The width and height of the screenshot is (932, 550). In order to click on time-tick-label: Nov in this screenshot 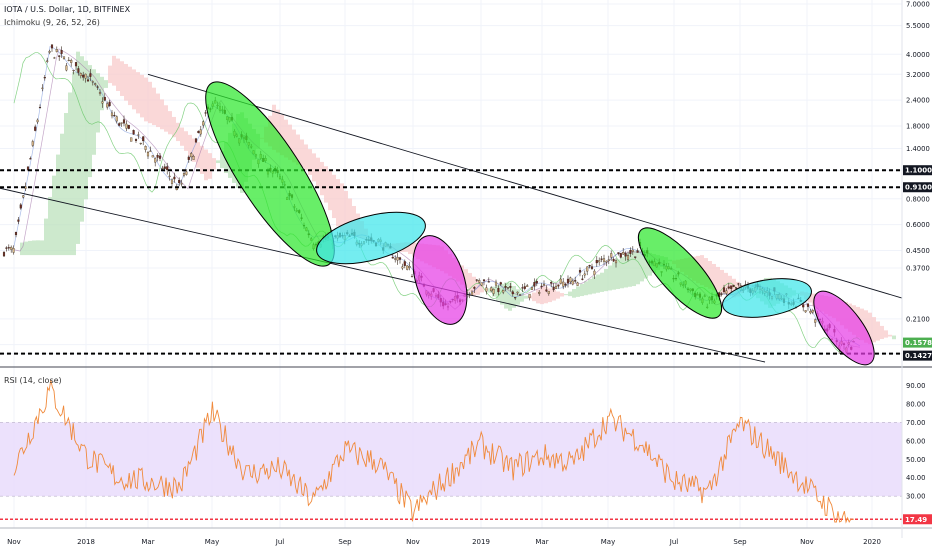, I will do `click(14, 542)`.